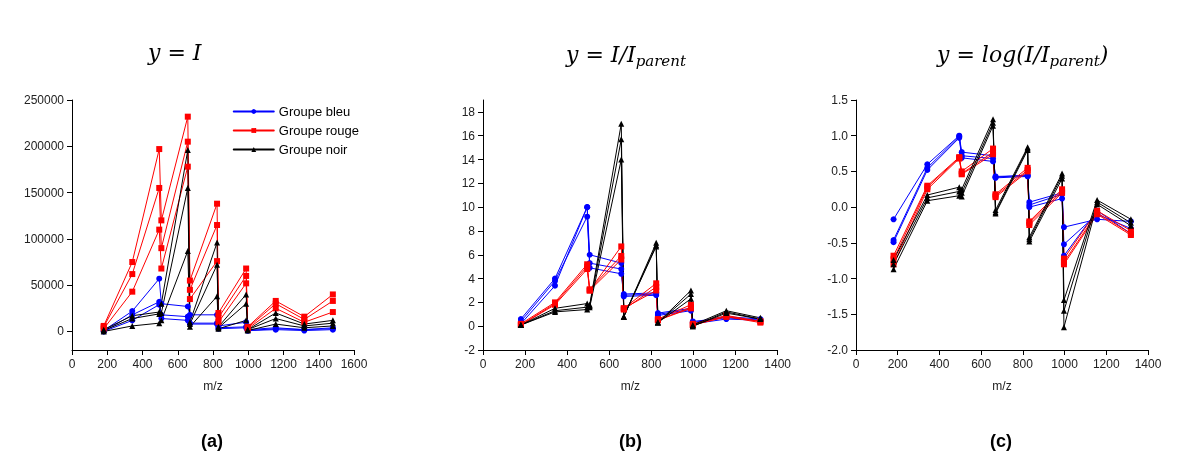  What do you see at coordinates (468, 183) in the screenshot?
I see `y-tick-label: 12` at bounding box center [468, 183].